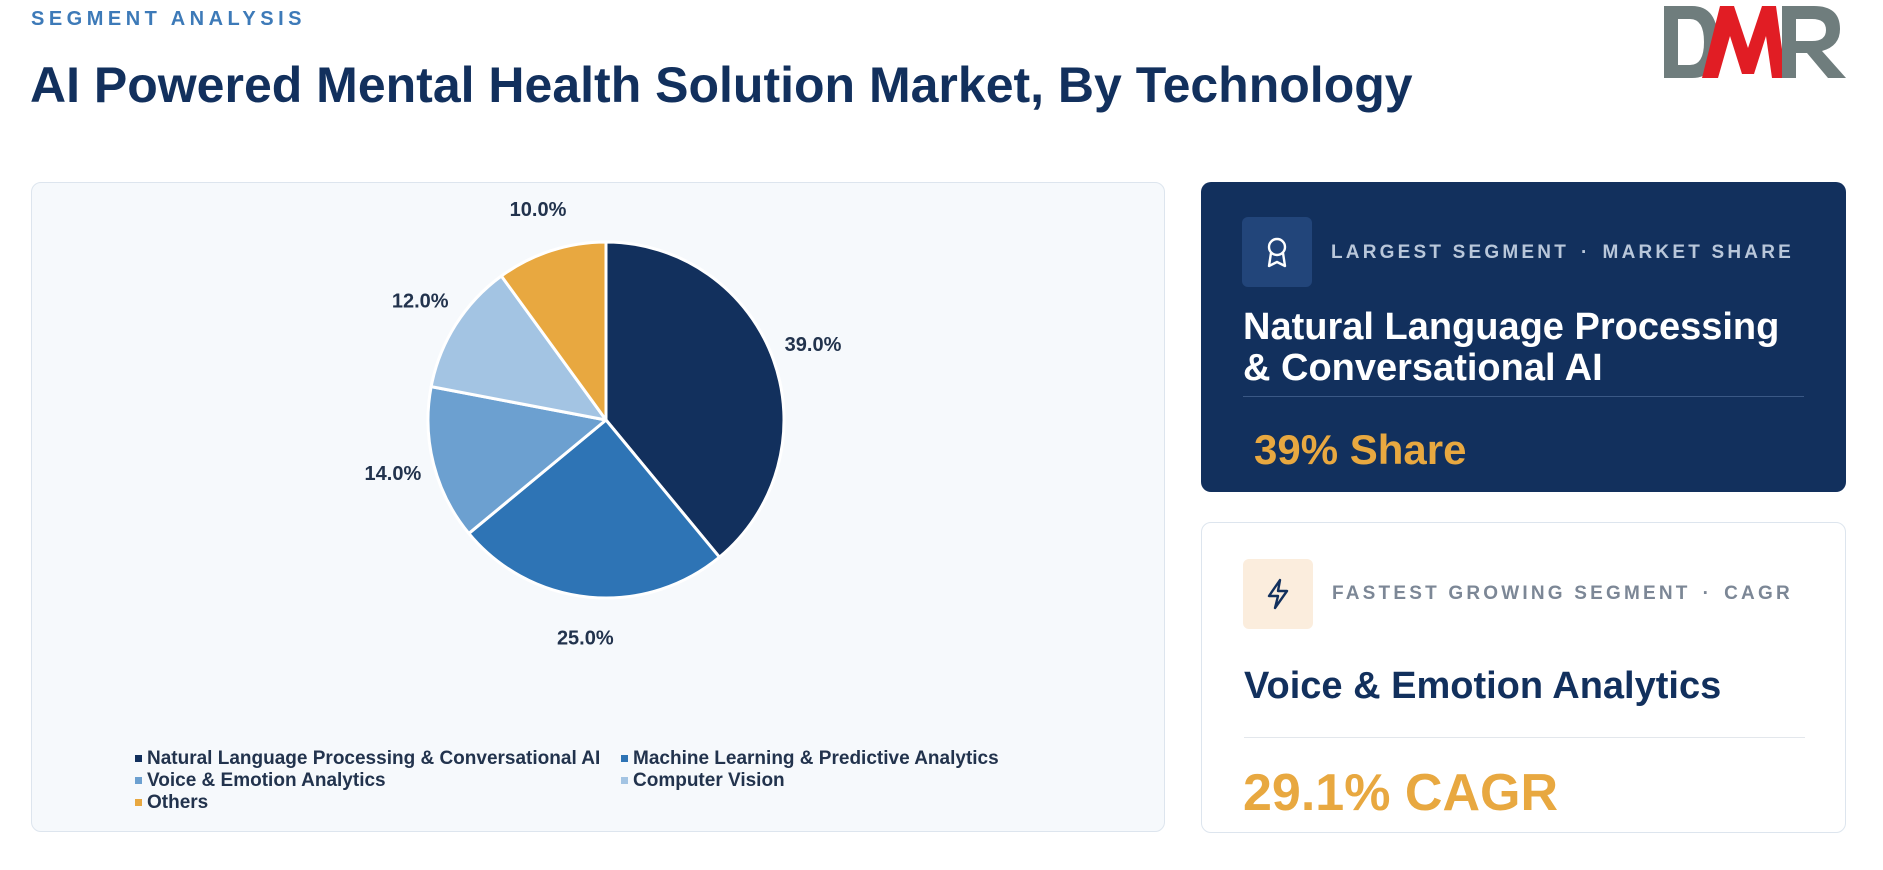  I want to click on pie-slice-natural-language-processing-and-conversational-ai, so click(695, 399).